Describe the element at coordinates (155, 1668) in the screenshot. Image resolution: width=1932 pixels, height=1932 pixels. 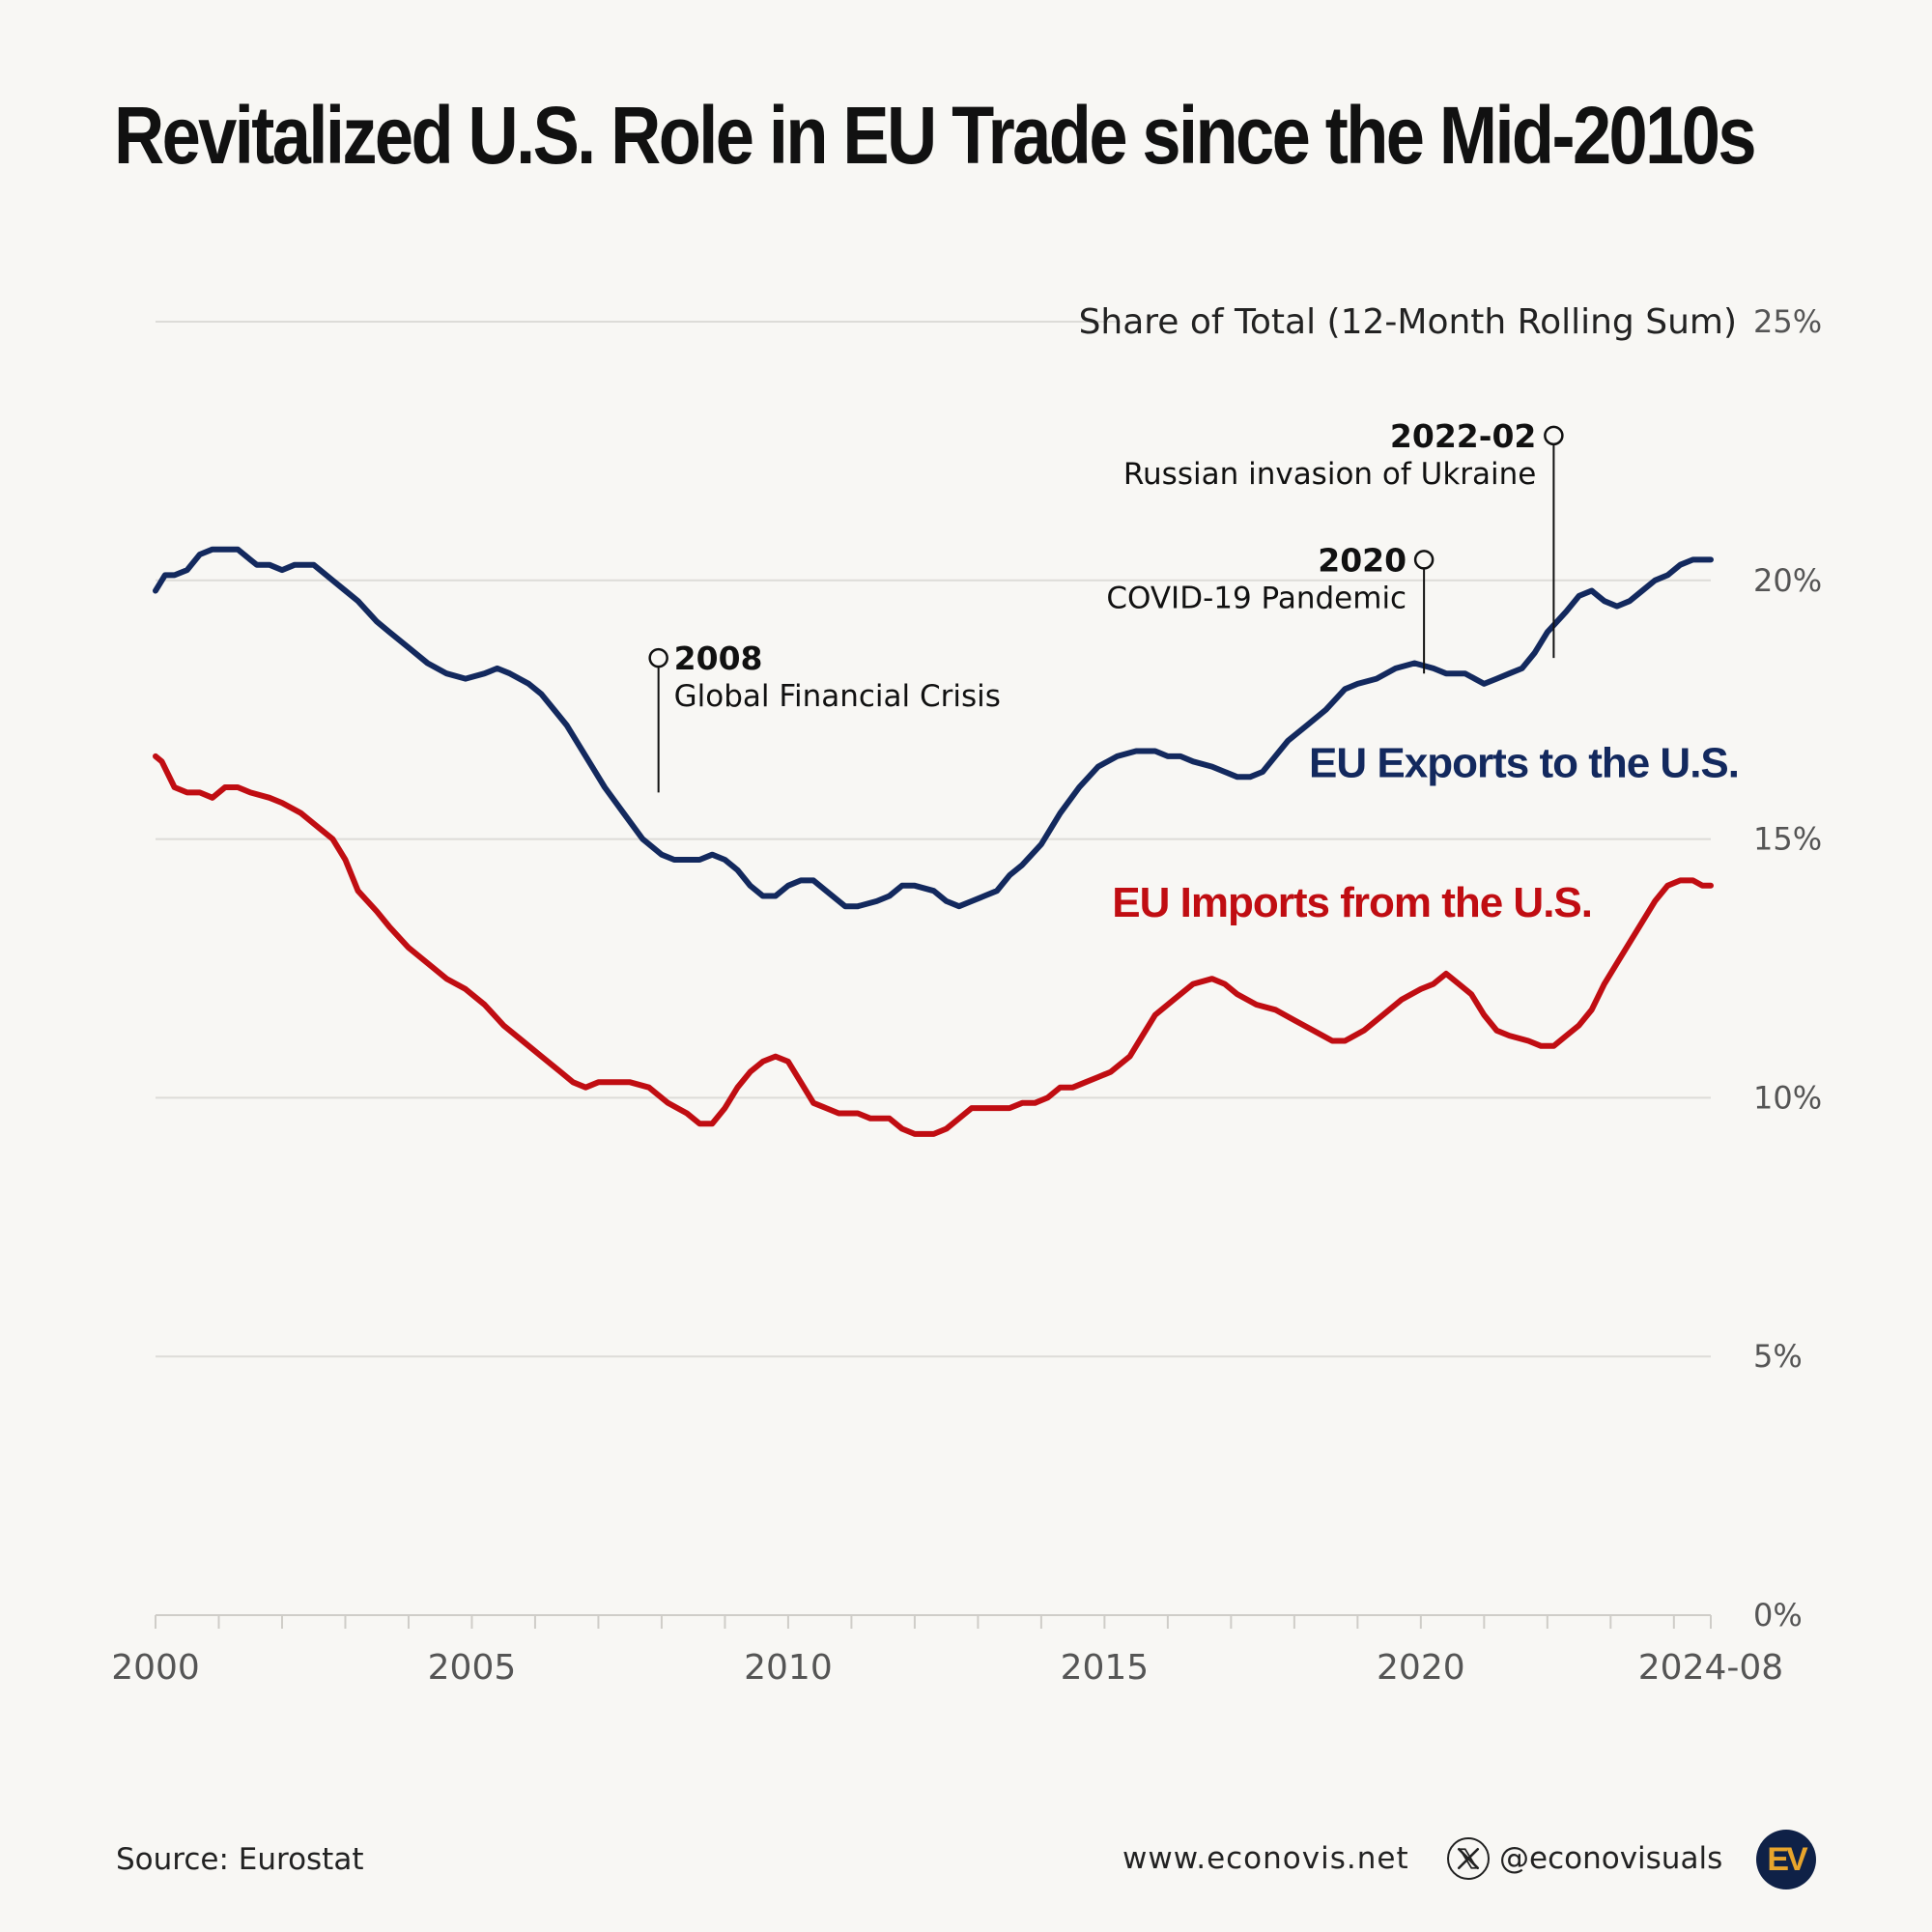
I see `x-tick-label: 2000` at that location.